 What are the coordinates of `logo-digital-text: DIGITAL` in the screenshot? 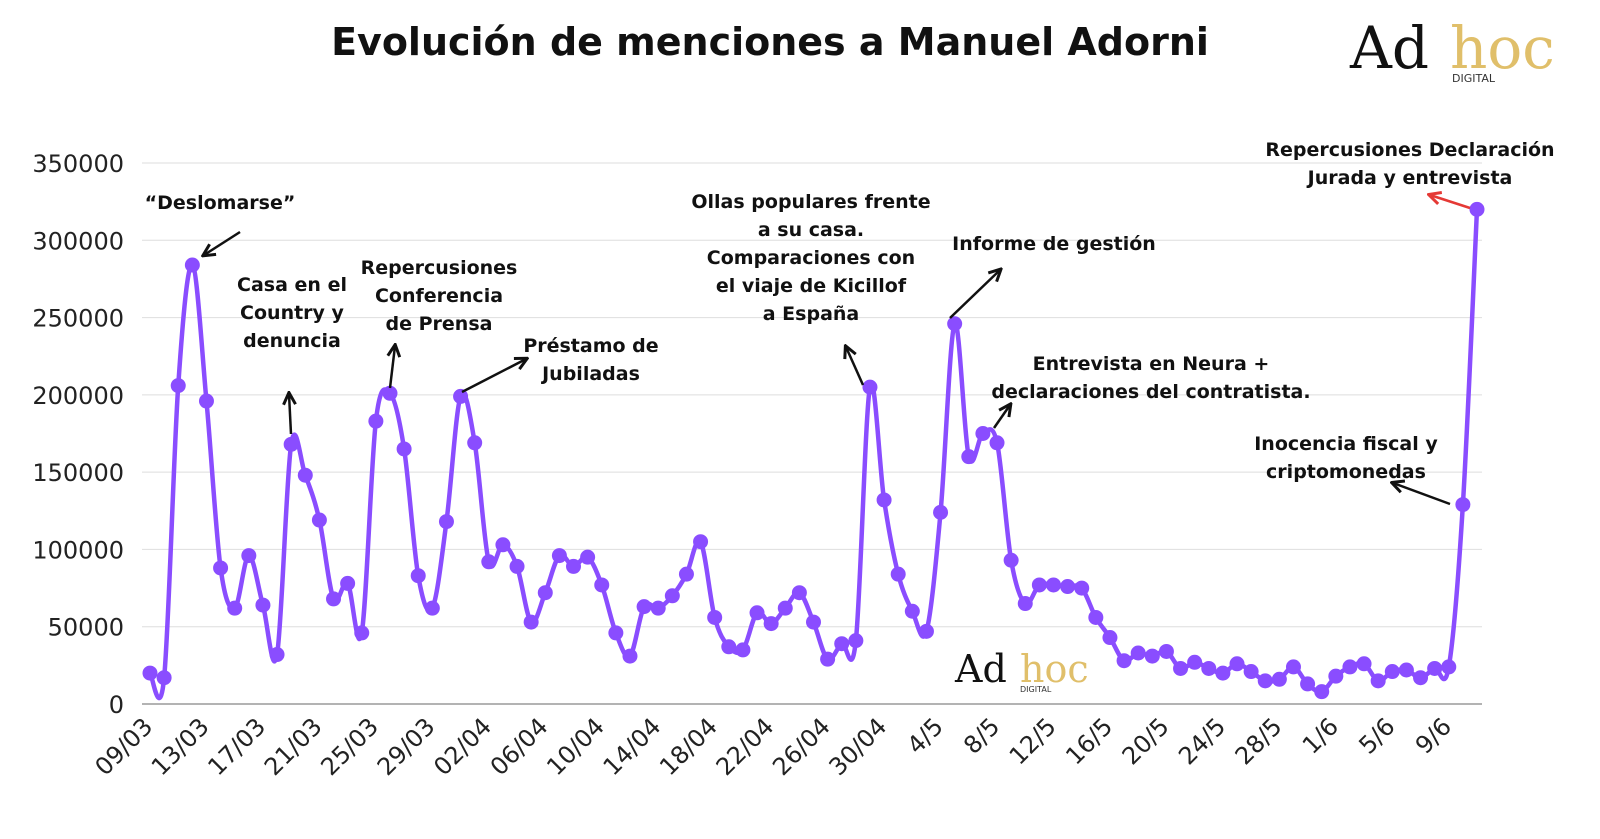 It's located at (1474, 78).